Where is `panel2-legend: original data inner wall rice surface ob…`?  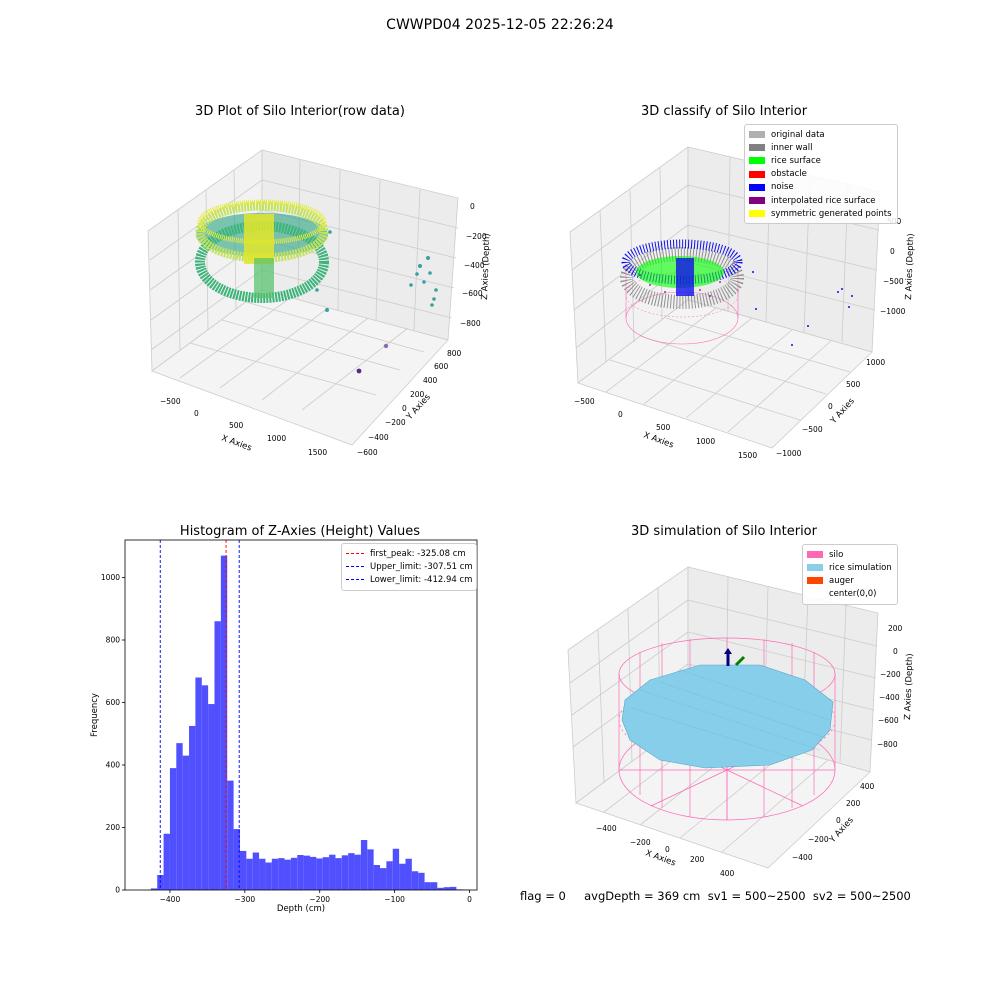
panel2-legend: original data inner wall rice surface ob… is located at coordinates (821, 174).